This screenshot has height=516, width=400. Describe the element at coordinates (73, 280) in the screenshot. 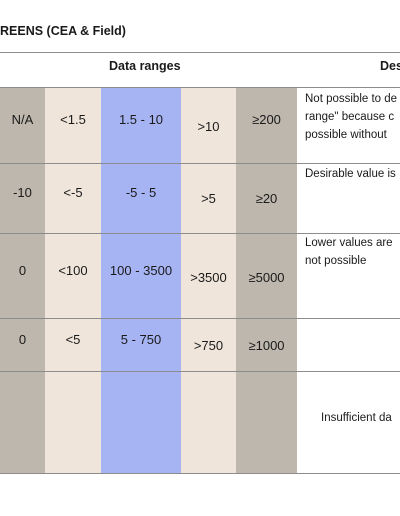

I see `column-band-low` at that location.